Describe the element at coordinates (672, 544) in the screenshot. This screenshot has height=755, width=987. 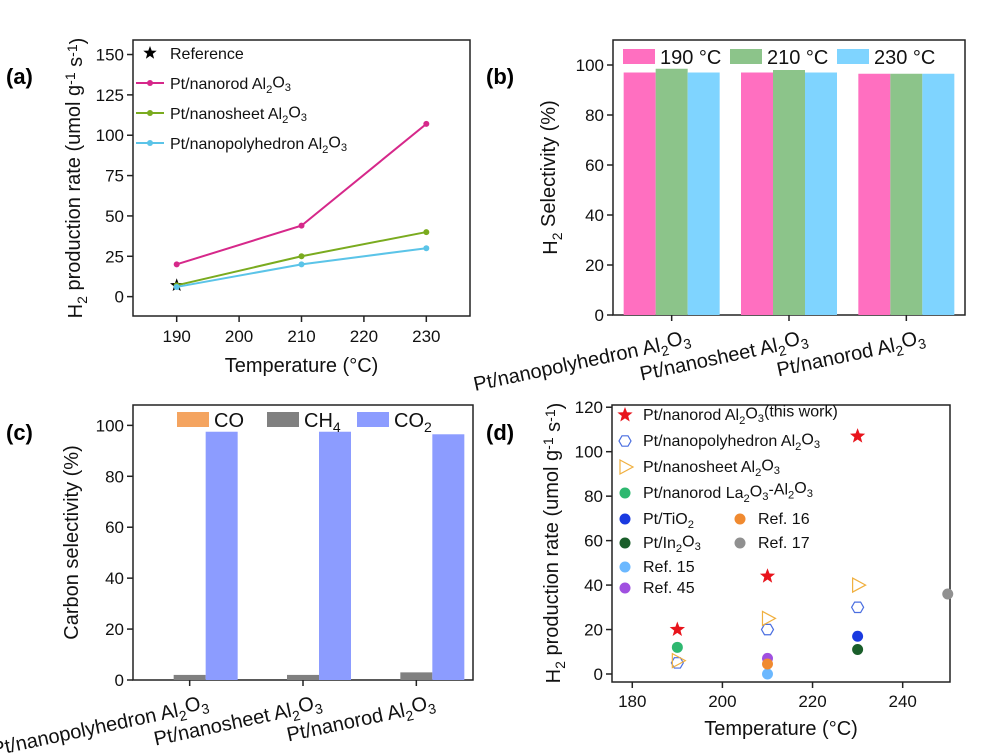
I see `legend-label: Pt/In2O3` at that location.